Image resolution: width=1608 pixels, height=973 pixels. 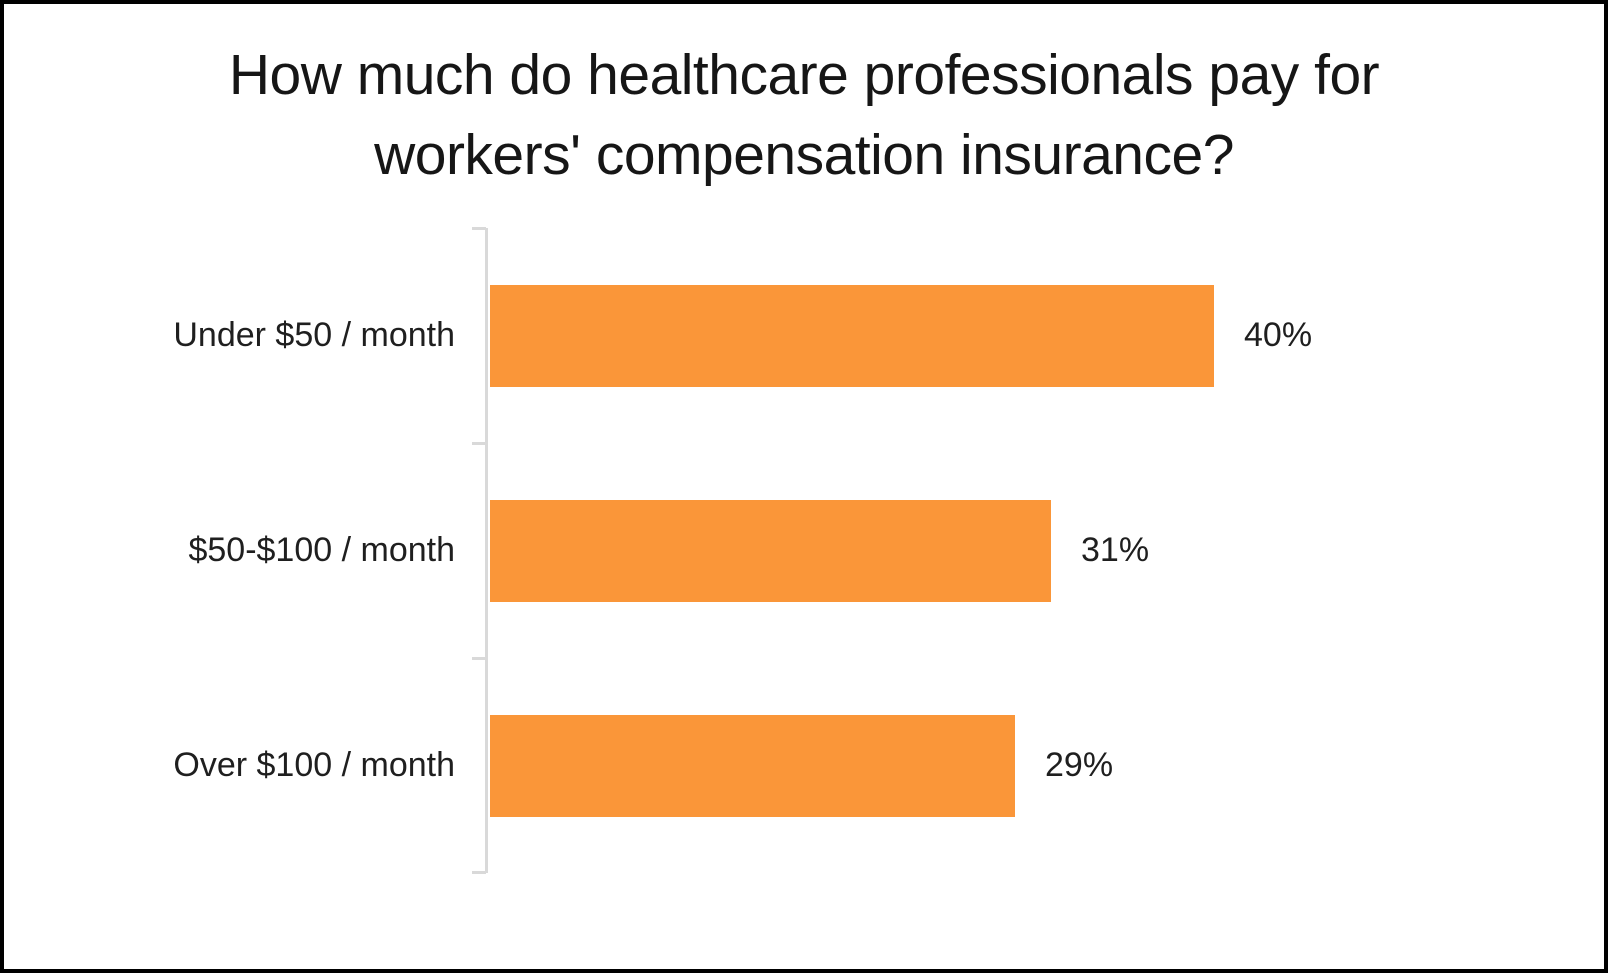 I want to click on category-label: Under $50 / month, so click(x=314, y=335).